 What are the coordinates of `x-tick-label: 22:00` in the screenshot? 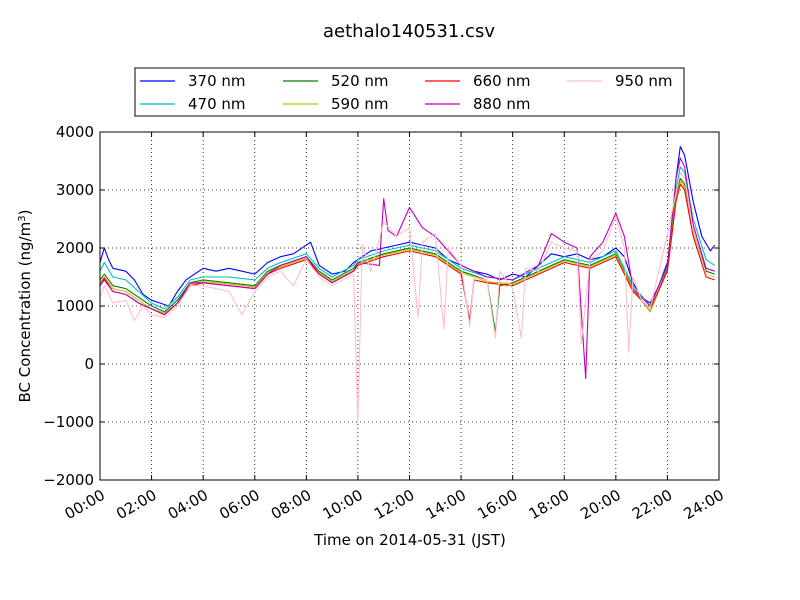 It's located at (652, 504).